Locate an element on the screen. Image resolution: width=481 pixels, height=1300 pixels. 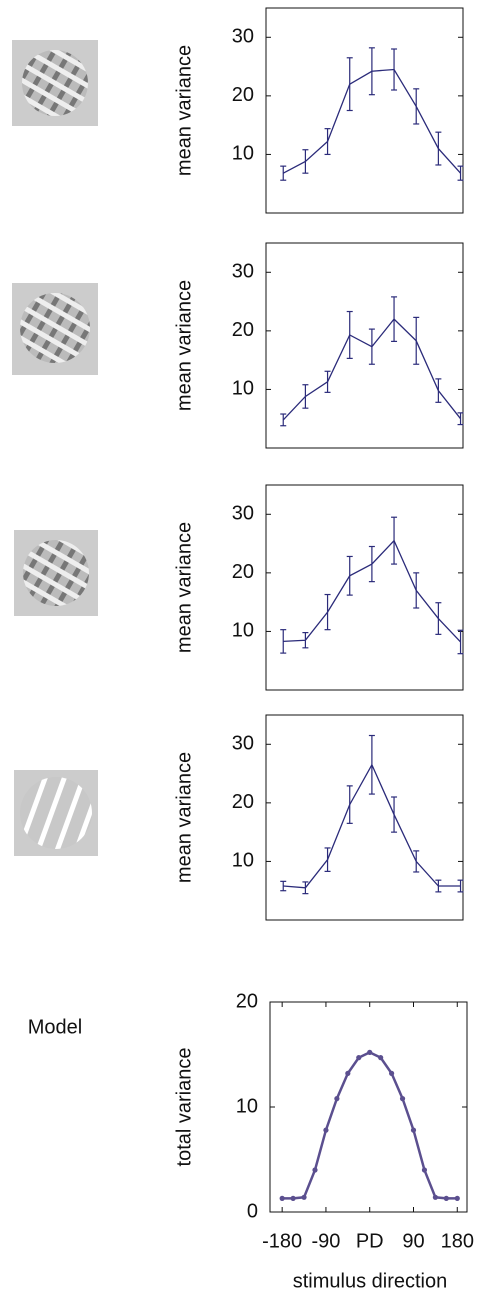
x-tick-label: -90 is located at coordinates (325, 1241).